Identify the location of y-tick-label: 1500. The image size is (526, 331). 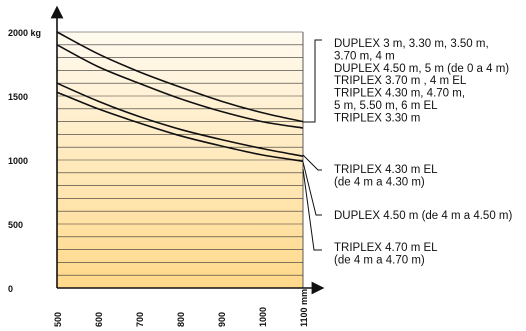
(18, 97).